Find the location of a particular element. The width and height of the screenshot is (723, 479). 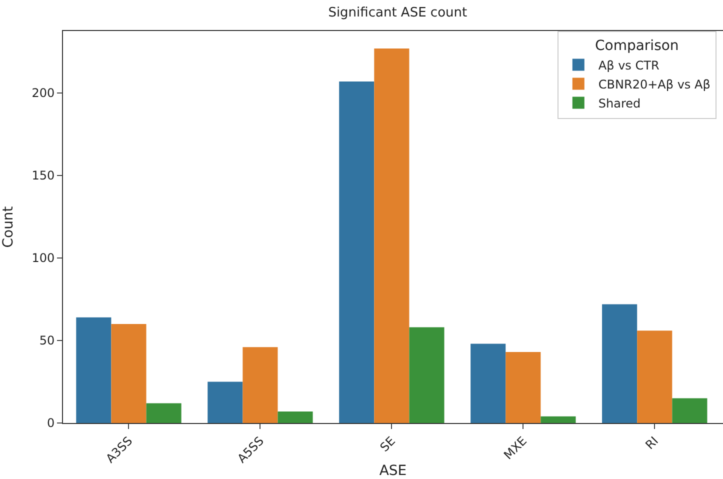

x-tick-label: SE is located at coordinates (387, 444).